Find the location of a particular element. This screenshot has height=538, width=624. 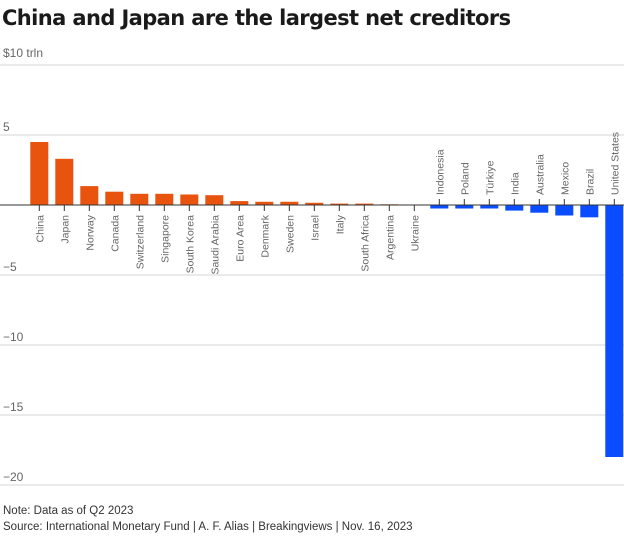

category-label: Brazil is located at coordinates (590, 182).